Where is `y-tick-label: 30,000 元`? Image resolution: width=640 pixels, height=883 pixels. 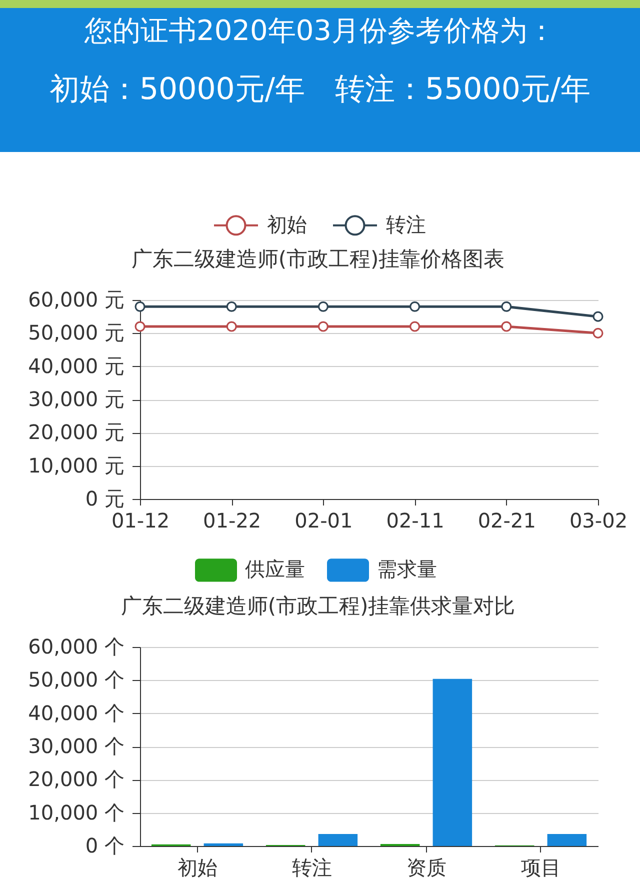 y-tick-label: 30,000 元 is located at coordinates (76, 399).